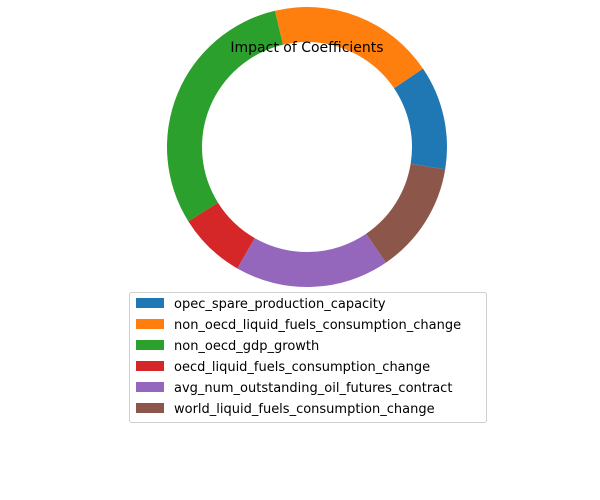  Describe the element at coordinates (306, 48) in the screenshot. I see `chart-title: Impact of Coefficients` at that location.